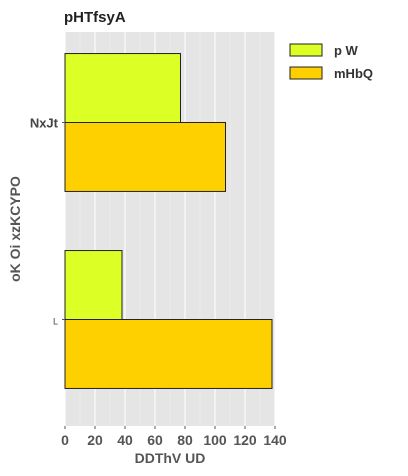 The width and height of the screenshot is (408, 476). What do you see at coordinates (346, 50) in the screenshot?
I see `legend-label-series-1: p W` at bounding box center [346, 50].